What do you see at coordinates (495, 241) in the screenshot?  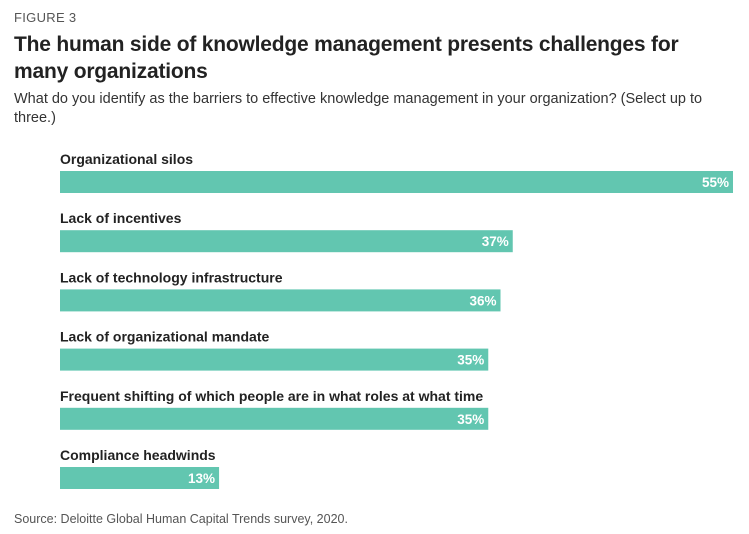 I see `bar-value-label: 37%` at bounding box center [495, 241].